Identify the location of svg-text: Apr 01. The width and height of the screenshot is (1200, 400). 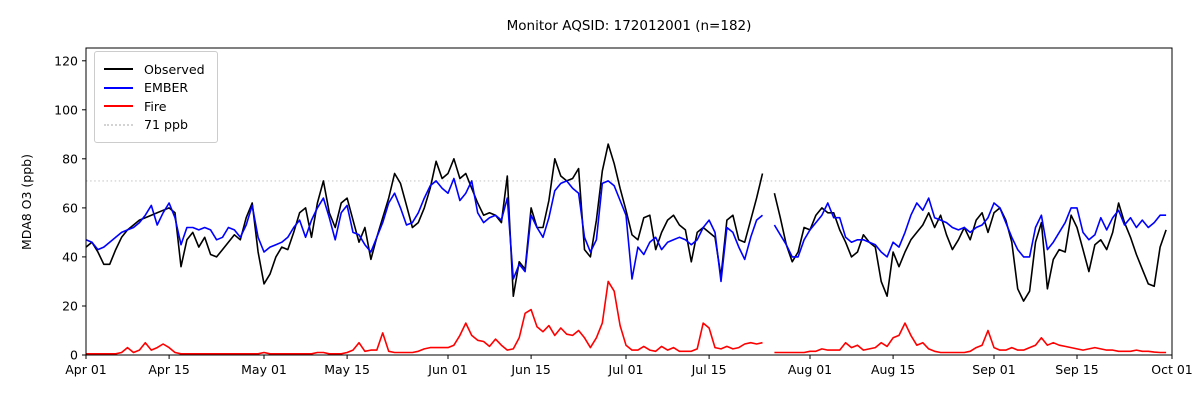
(86, 369).